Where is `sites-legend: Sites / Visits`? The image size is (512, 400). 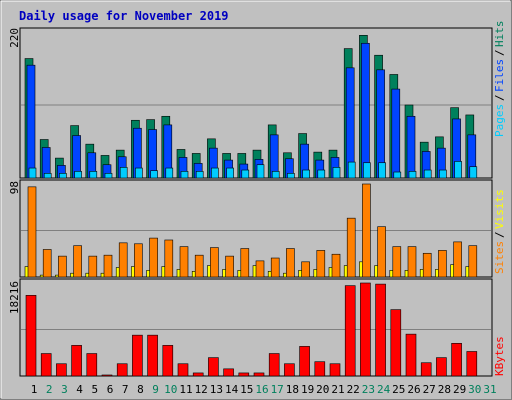 sites-legend: Sites / Visits is located at coordinates (499, 231).